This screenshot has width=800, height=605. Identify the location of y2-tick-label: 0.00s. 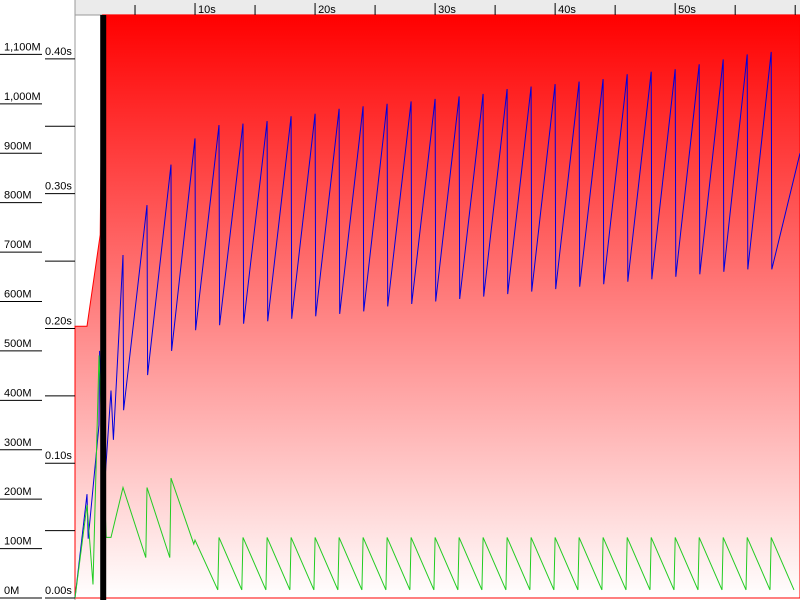
(58, 591).